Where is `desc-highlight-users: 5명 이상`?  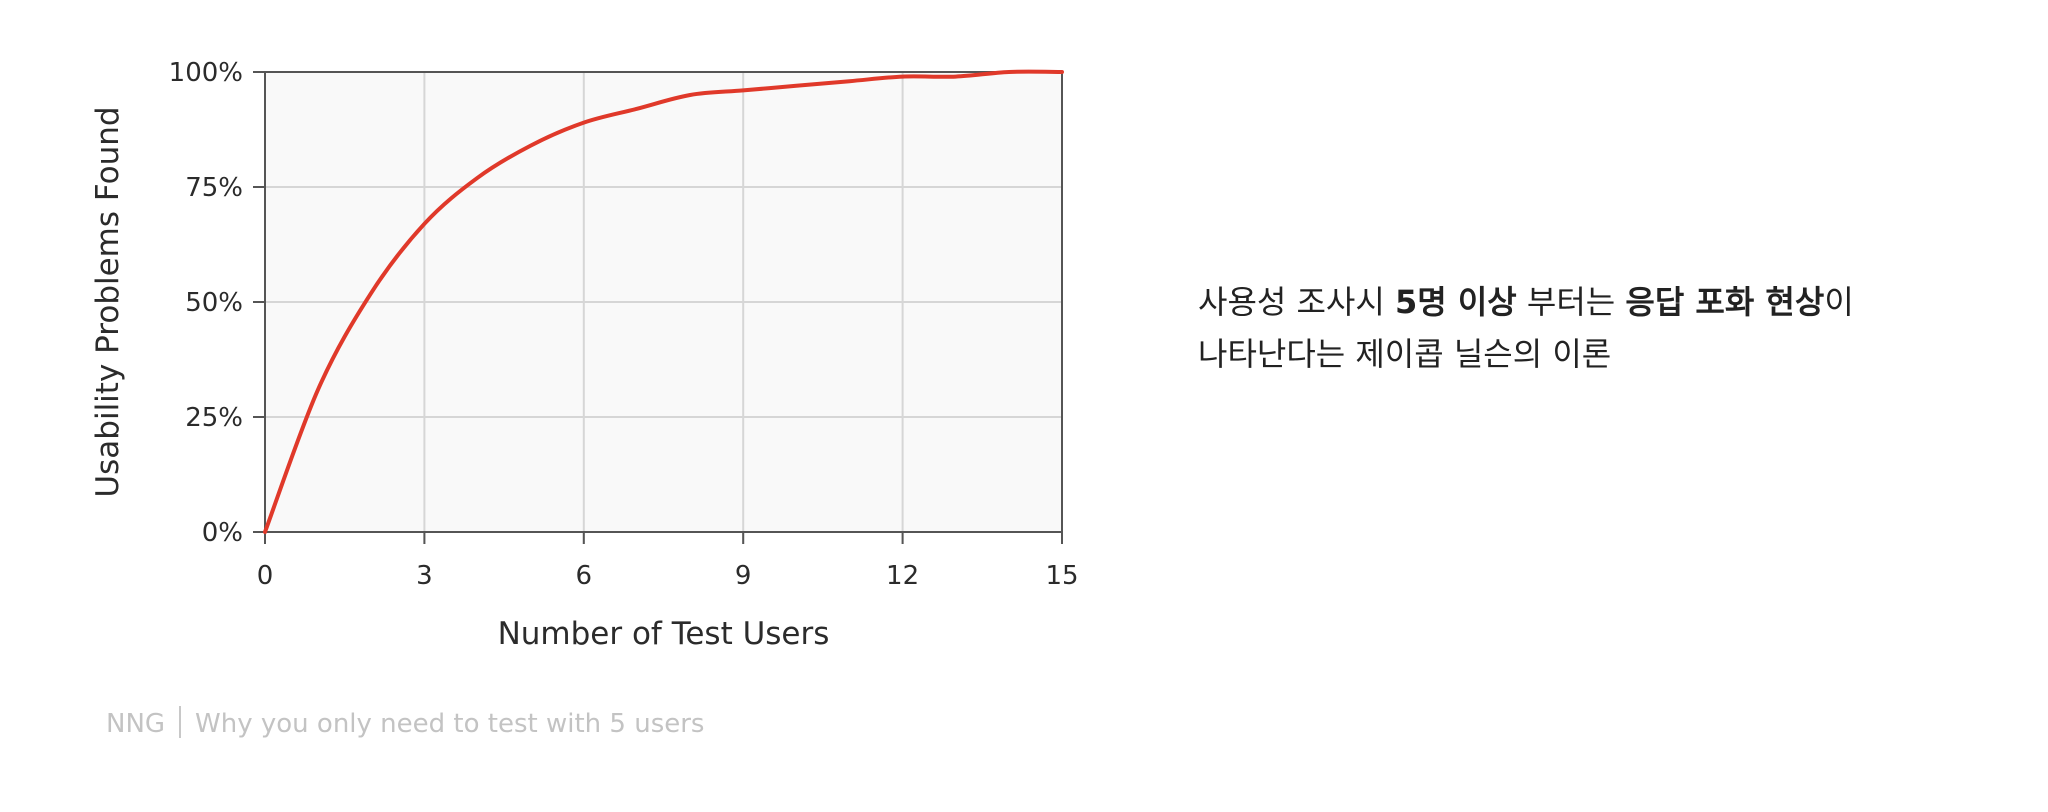 desc-highlight-users: 5명 이상 is located at coordinates (1455, 302).